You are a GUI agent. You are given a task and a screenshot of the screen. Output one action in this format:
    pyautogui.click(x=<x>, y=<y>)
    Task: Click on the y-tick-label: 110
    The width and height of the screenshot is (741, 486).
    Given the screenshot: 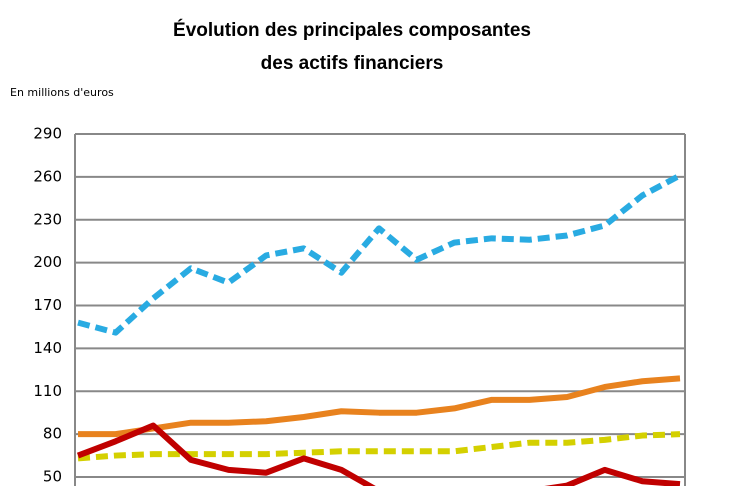 What is the action you would take?
    pyautogui.click(x=47, y=391)
    